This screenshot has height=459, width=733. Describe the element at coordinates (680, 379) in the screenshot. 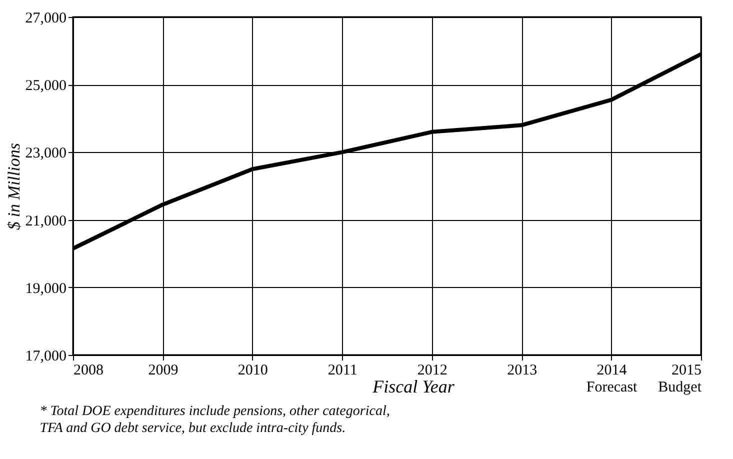

I see `x-tick-label: 2015 Budget` at that location.